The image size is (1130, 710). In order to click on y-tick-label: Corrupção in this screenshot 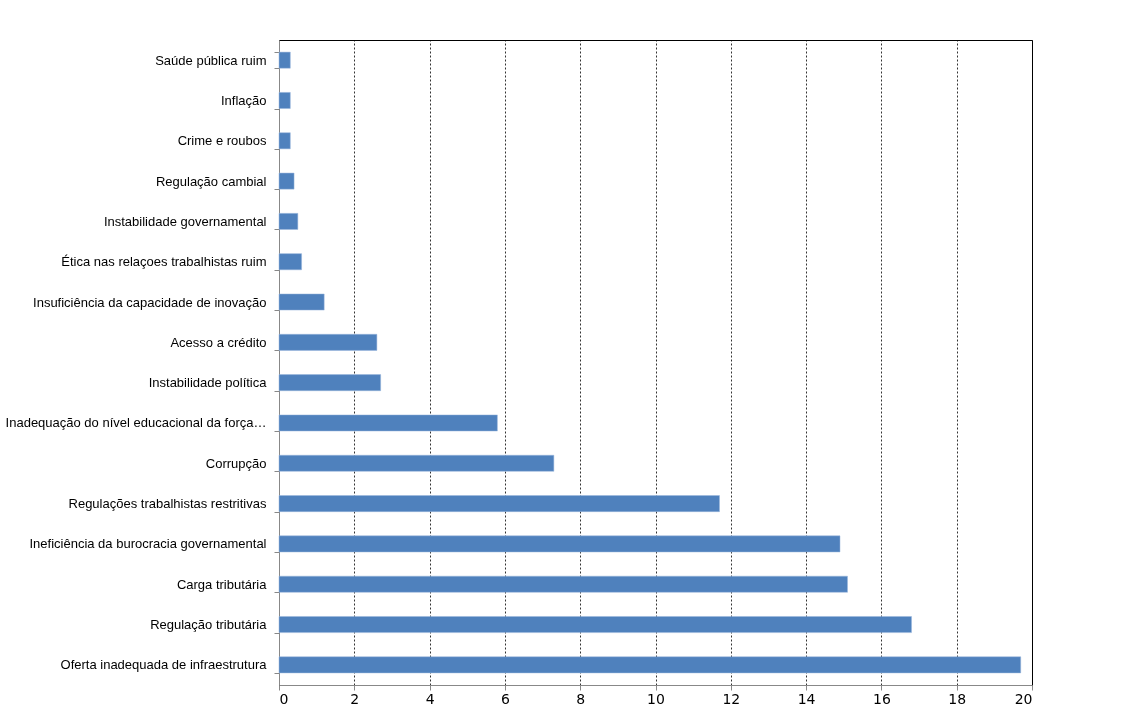, I will do `click(236, 463)`.